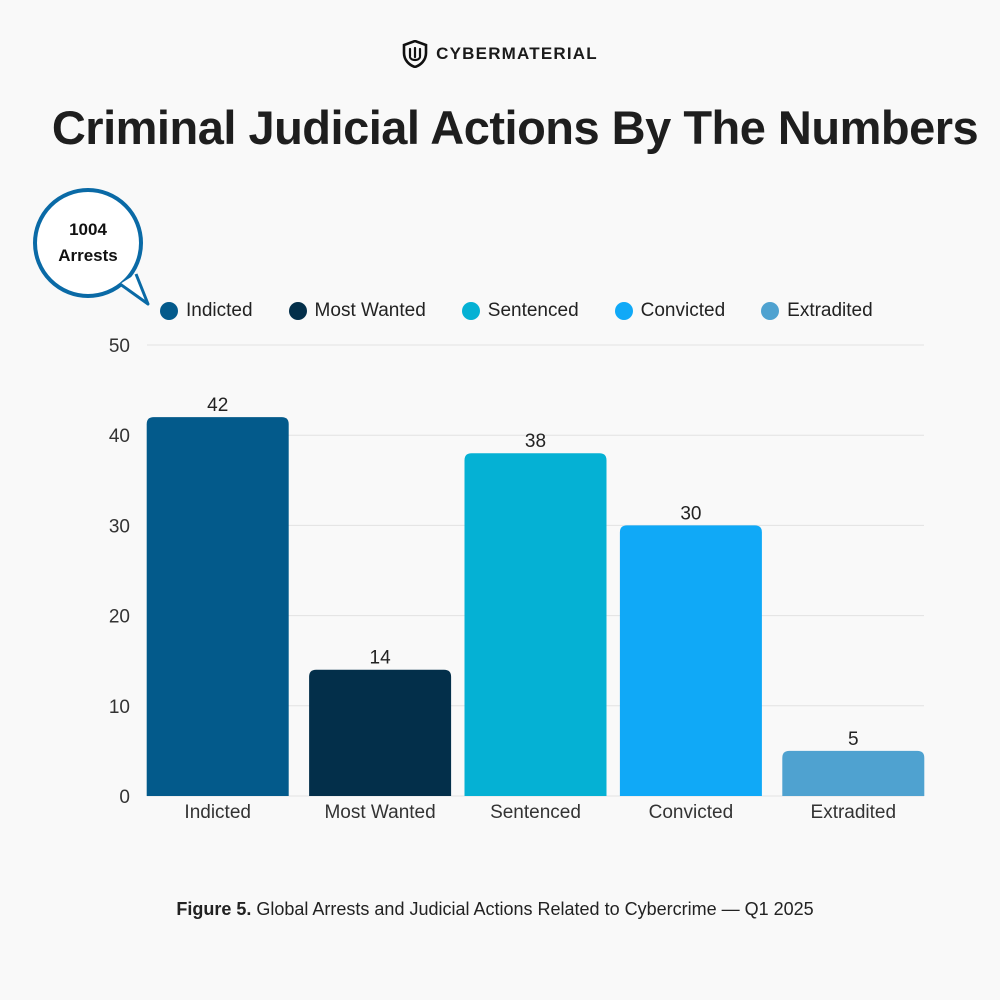 The width and height of the screenshot is (1000, 1000). Describe the element at coordinates (515, 127) in the screenshot. I see `page-title: Criminal Judicial Actions By The Numbers` at that location.